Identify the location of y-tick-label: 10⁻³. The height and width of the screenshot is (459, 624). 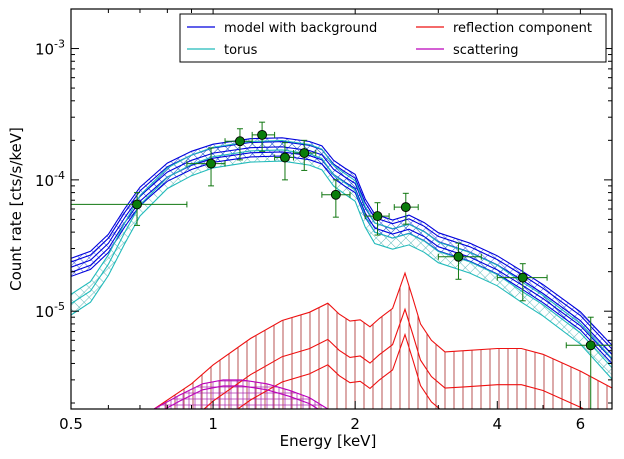
(50, 48).